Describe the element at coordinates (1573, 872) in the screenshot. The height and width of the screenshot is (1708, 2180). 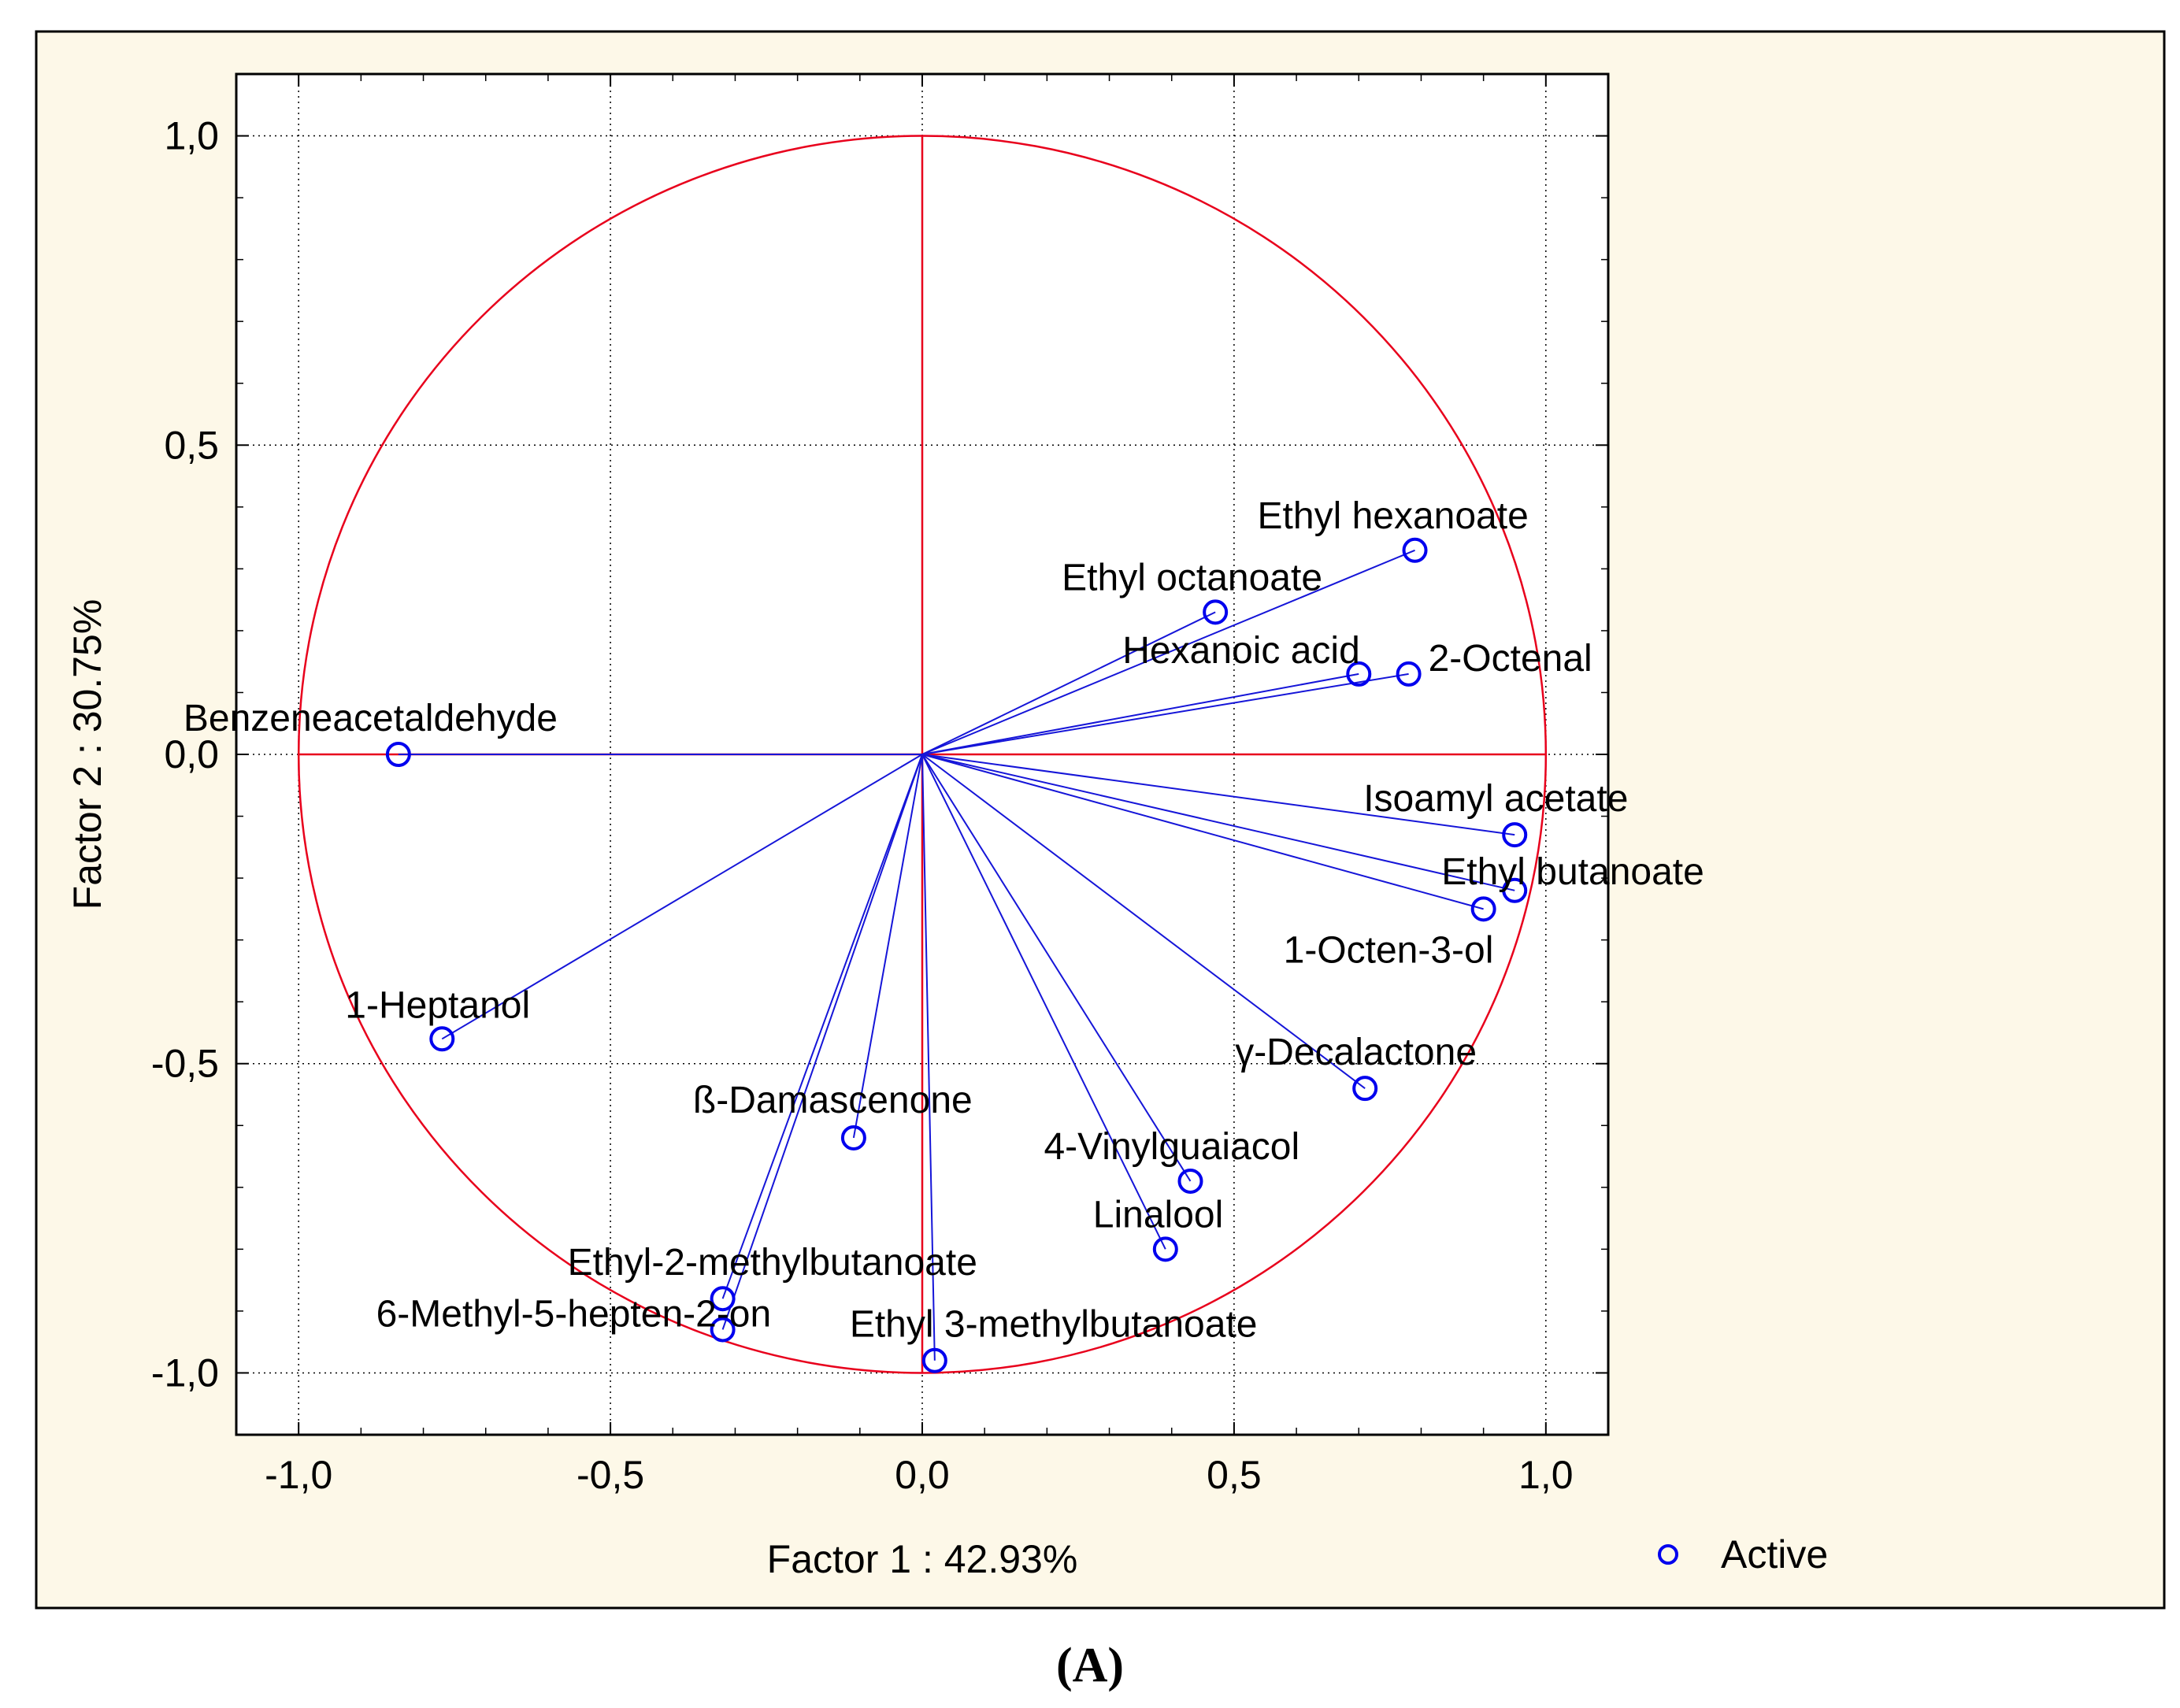
I see `variable-label: Ethyl butanoate` at that location.